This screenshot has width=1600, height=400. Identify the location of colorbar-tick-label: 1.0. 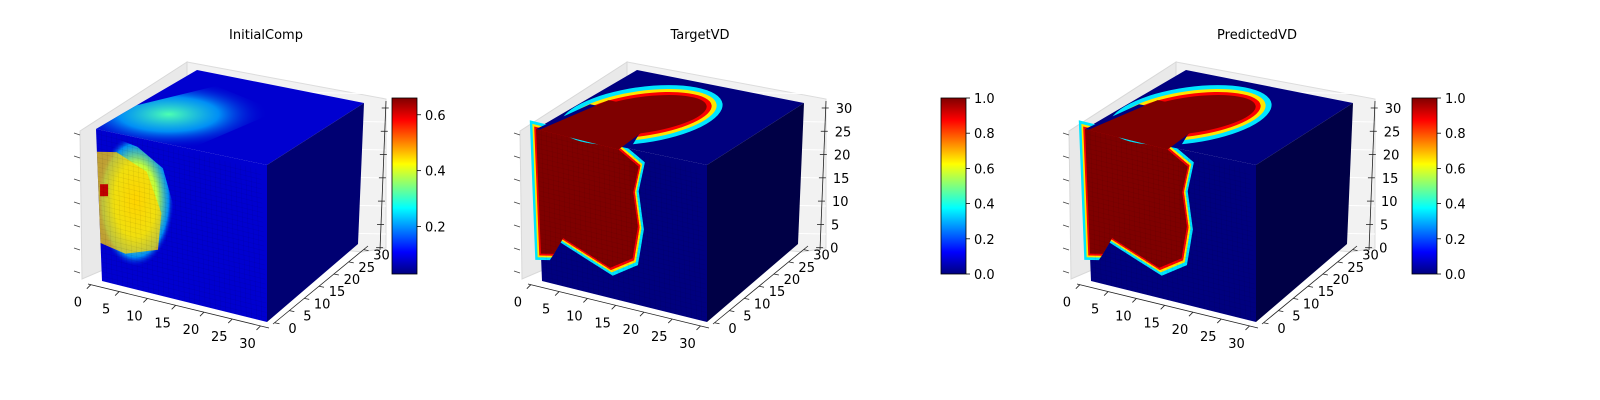
(984, 99).